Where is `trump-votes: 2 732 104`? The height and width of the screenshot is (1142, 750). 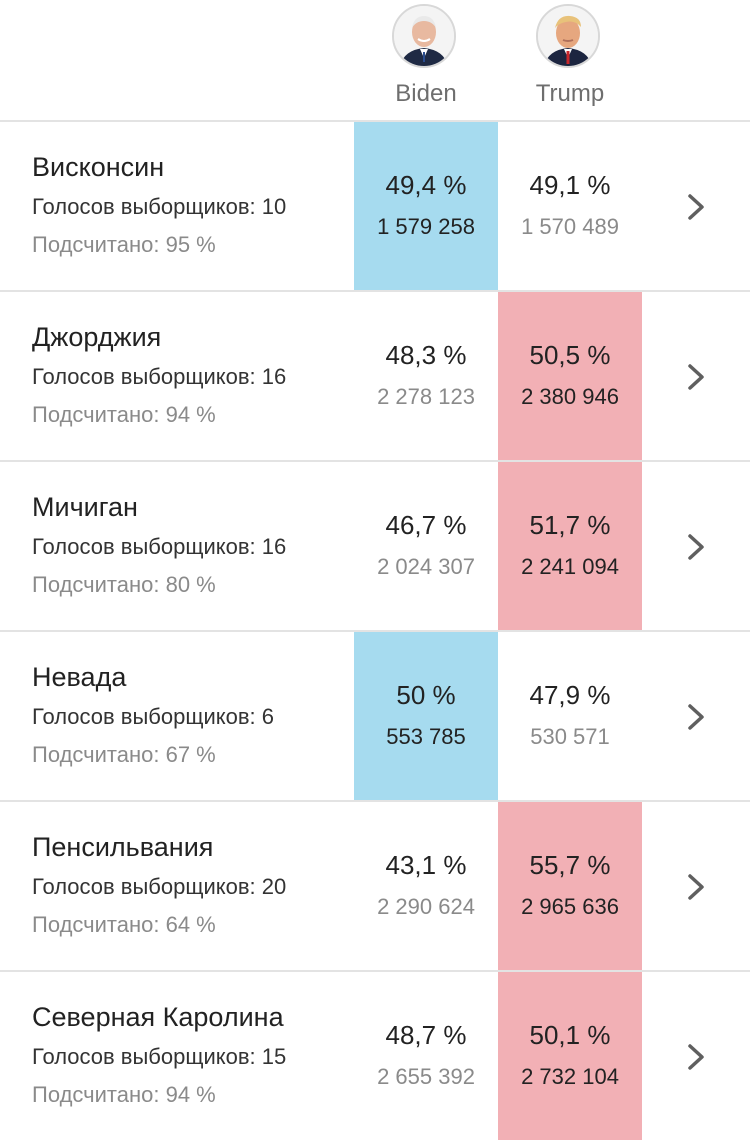
trump-votes: 2 732 104 is located at coordinates (570, 1076).